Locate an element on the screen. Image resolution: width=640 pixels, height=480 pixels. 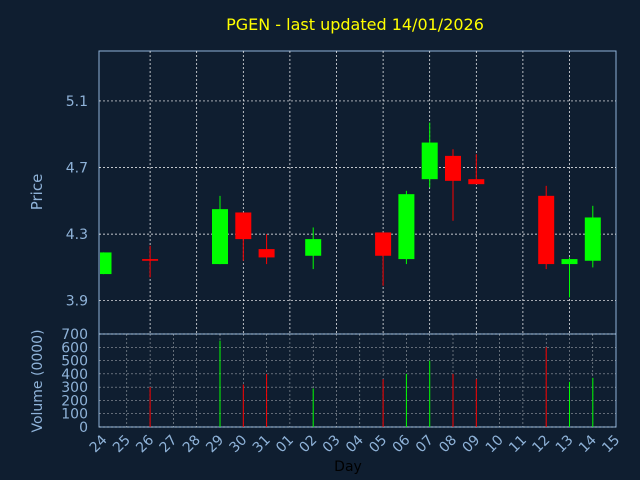
volume-axis-label: Volume (0000) is located at coordinates (38, 380).